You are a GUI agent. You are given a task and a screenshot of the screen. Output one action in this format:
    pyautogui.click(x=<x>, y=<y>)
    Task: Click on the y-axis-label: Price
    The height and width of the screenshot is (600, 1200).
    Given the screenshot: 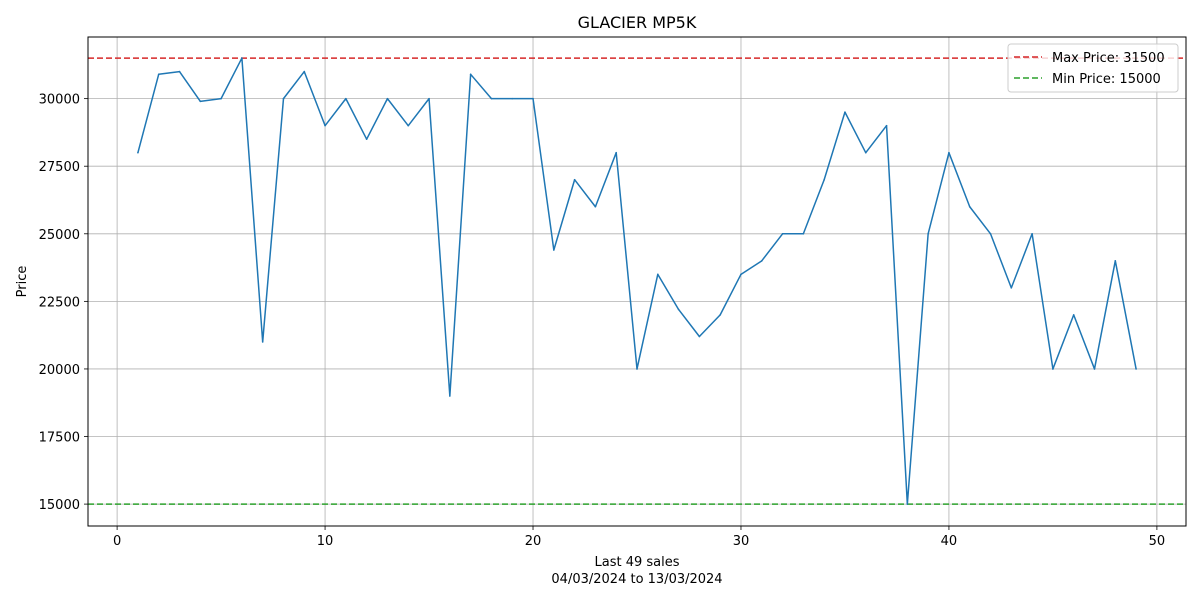 What is the action you would take?
    pyautogui.click(x=22, y=282)
    